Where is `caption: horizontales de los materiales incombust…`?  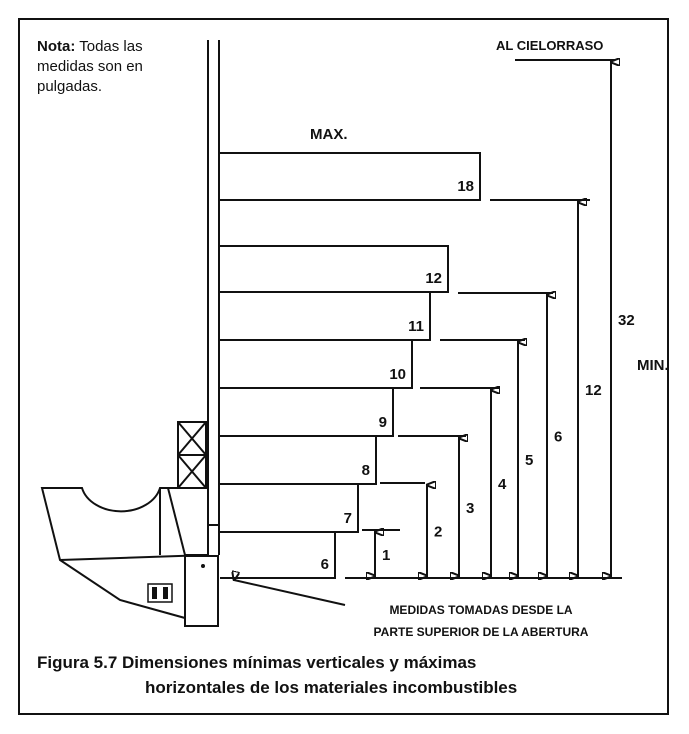 caption: horizontales de los materiales incombust… is located at coordinates (331, 687).